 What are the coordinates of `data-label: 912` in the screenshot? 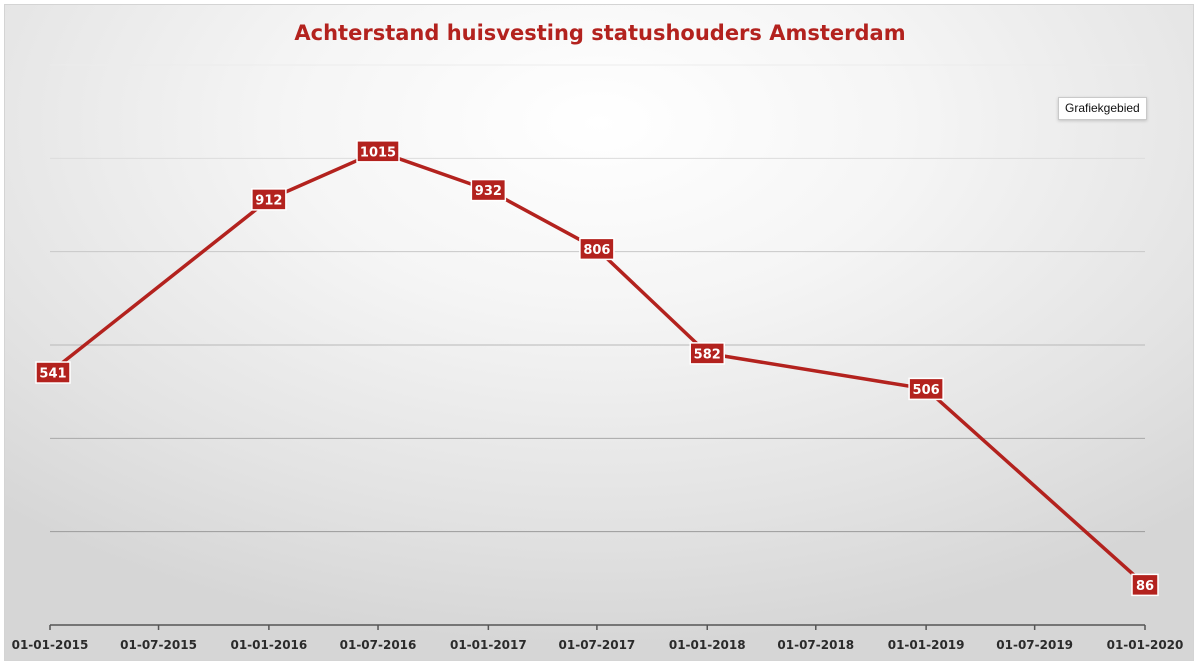 It's located at (269, 199).